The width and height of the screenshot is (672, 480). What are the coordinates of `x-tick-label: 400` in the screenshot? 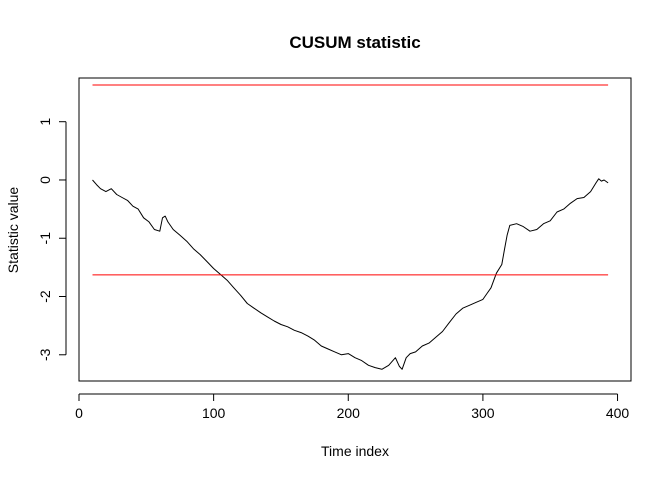 It's located at (618, 413).